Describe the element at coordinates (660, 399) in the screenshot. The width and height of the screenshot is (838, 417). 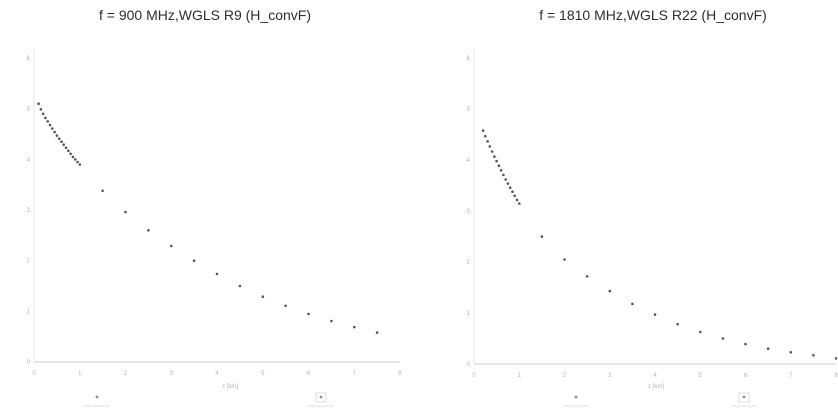
I see `legend` at that location.